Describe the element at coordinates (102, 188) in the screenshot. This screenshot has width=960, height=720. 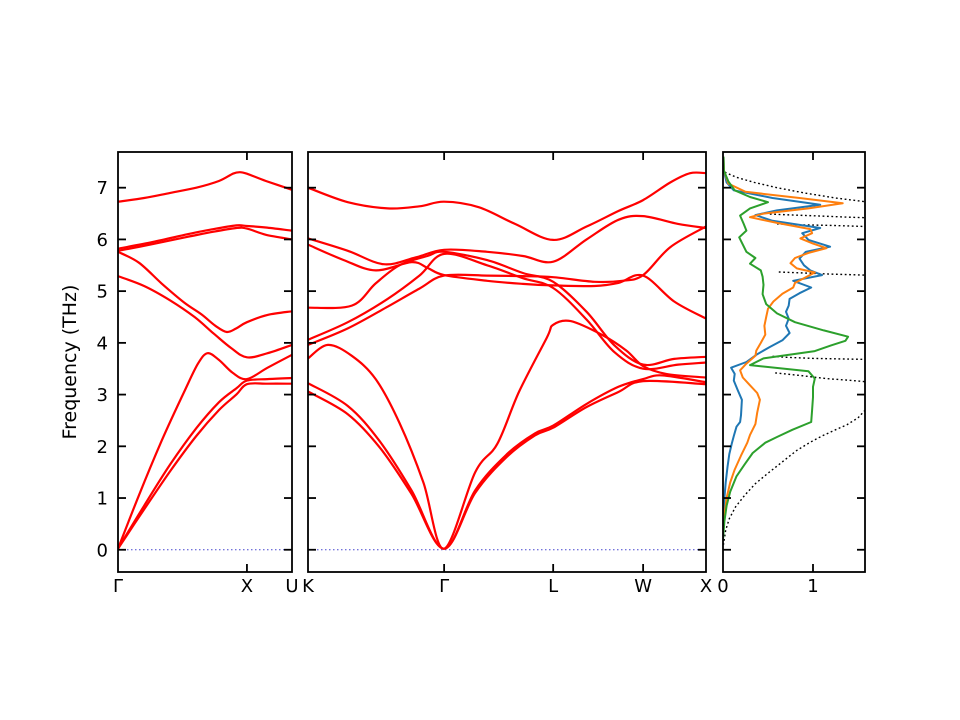
I see `y-tick-label: 7` at that location.